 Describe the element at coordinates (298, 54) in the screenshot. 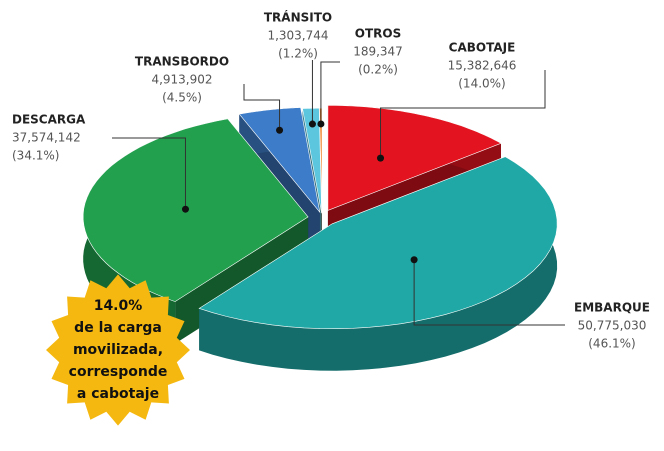

I see `percent-label: (1.2%)` at that location.